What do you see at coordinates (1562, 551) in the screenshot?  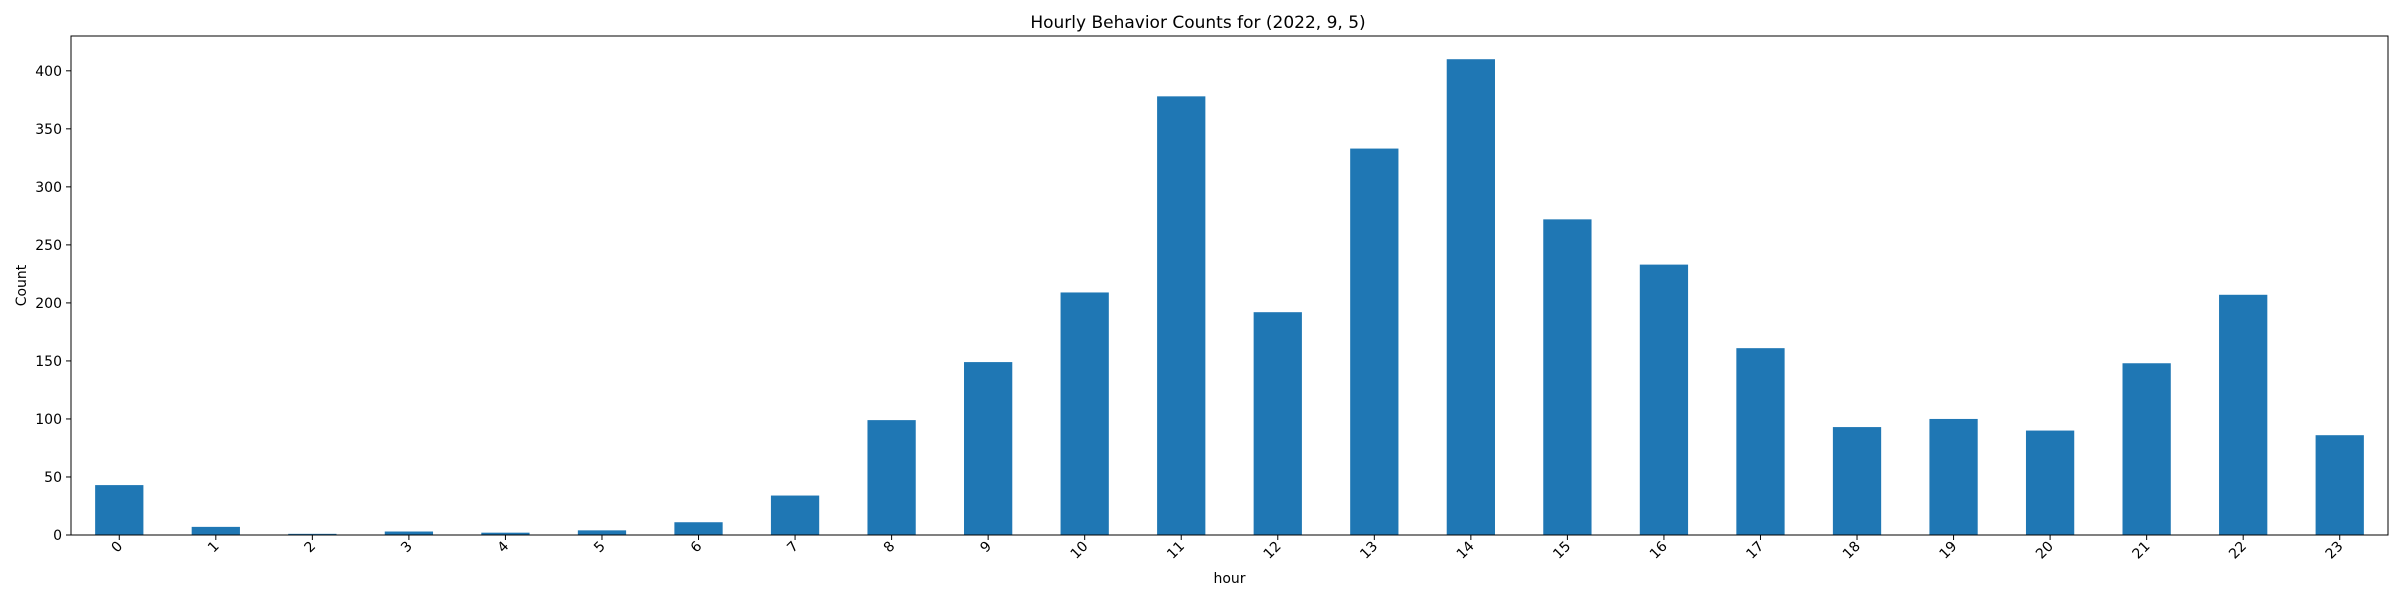 I see `x-tick-label: 15` at bounding box center [1562, 551].